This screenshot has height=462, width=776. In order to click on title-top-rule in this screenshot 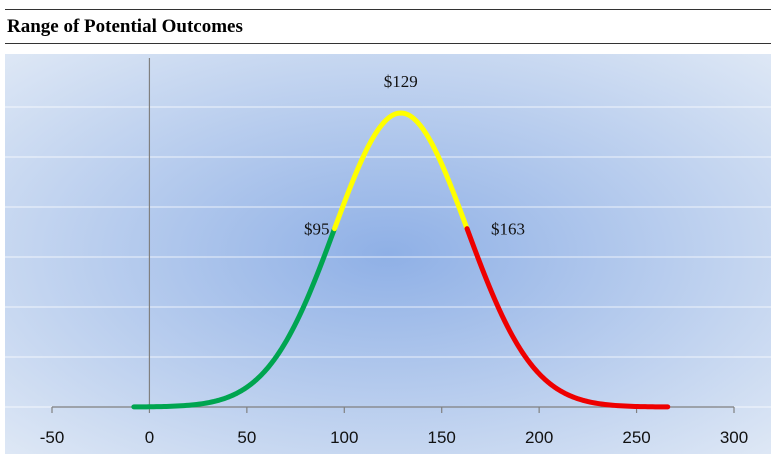, I will do `click(388, 9)`.